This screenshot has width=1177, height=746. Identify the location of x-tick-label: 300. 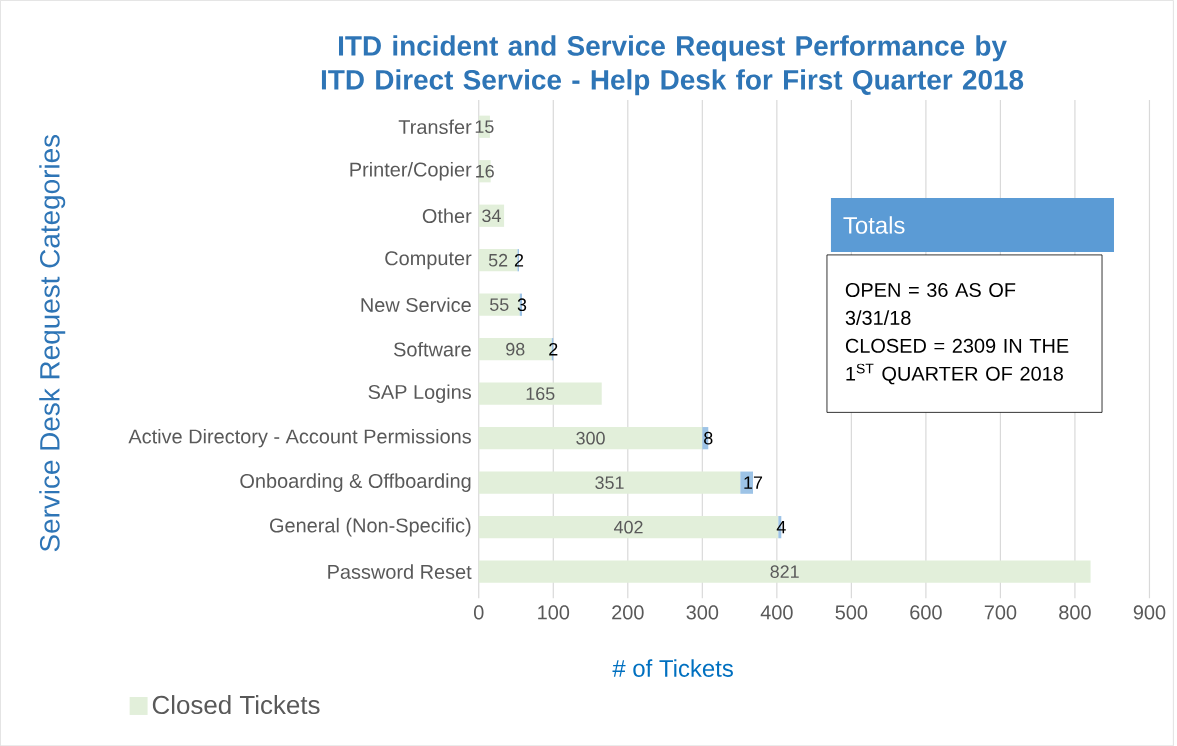
(702, 612).